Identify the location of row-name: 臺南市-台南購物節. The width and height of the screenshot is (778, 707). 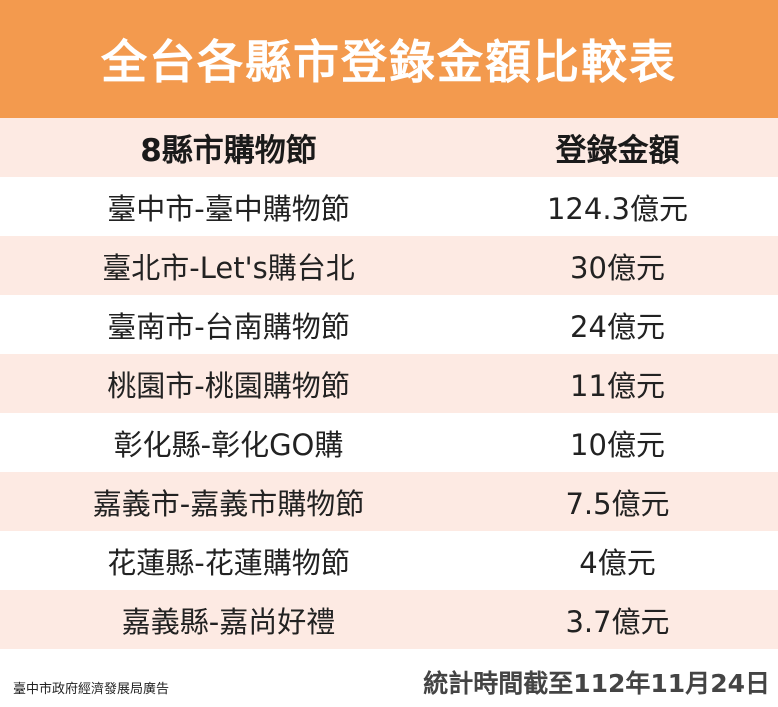
(228, 326).